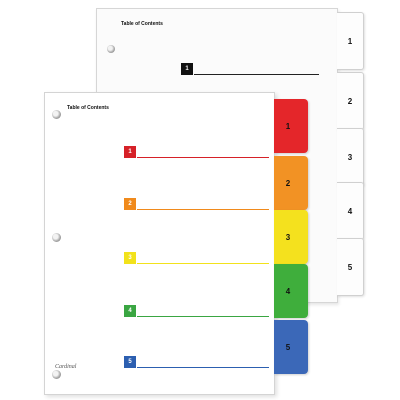 Image resolution: width=400 pixels, height=400 pixels. I want to click on color-tab-4-label: 4, so click(288, 291).